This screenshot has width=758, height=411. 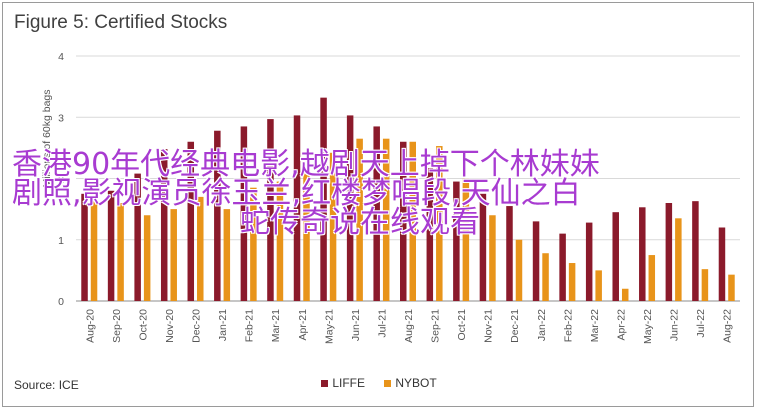 I want to click on x-tick-label: Feb-22, so click(x=568, y=325).